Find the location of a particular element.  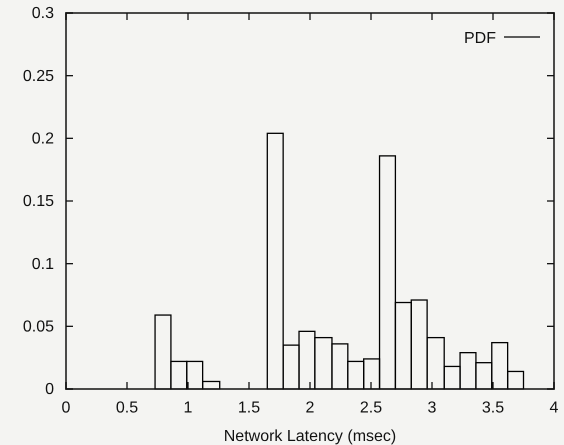

x-tick-label: 2 is located at coordinates (310, 407).